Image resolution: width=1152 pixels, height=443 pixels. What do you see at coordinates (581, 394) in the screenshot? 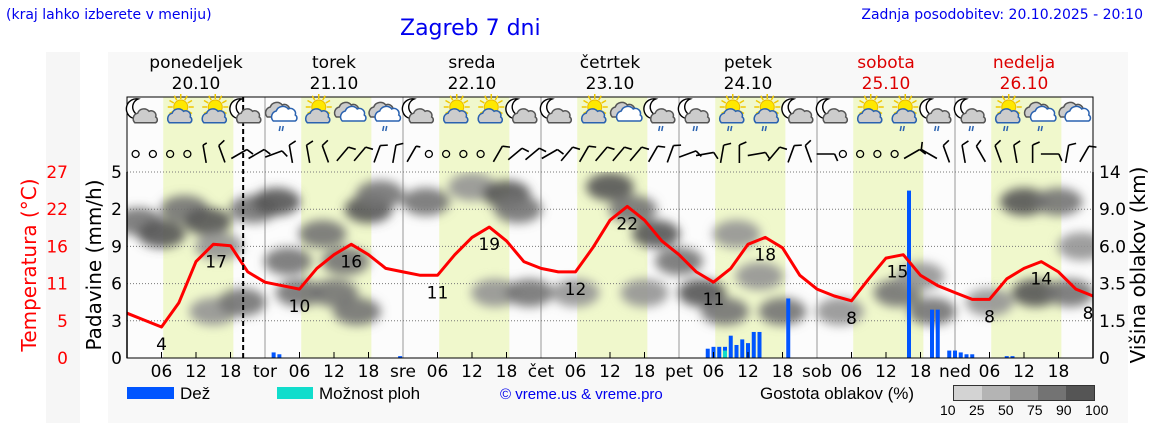
I see `credit-link: © vreme.us & vreme.pro` at bounding box center [581, 394].